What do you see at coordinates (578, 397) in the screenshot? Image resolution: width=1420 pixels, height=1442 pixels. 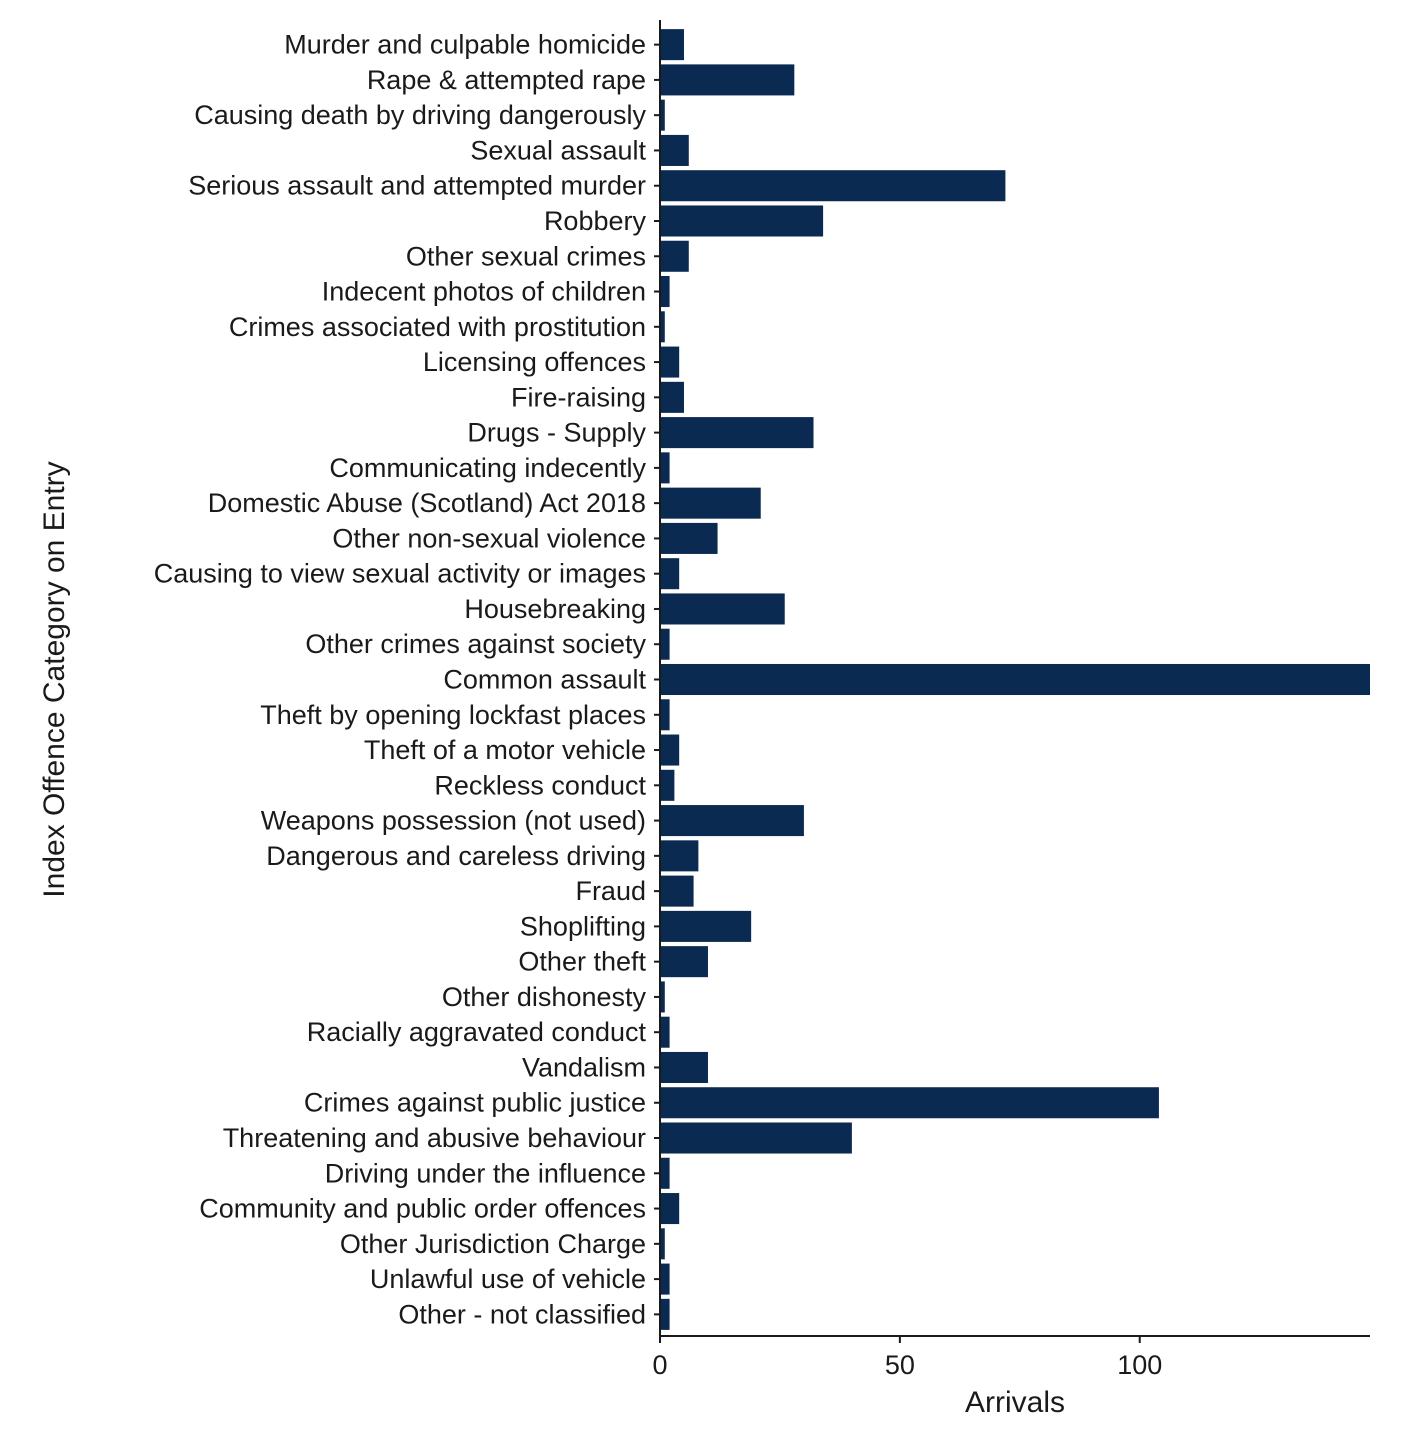 I see `y-tick-label: Fire-raising` at bounding box center [578, 397].